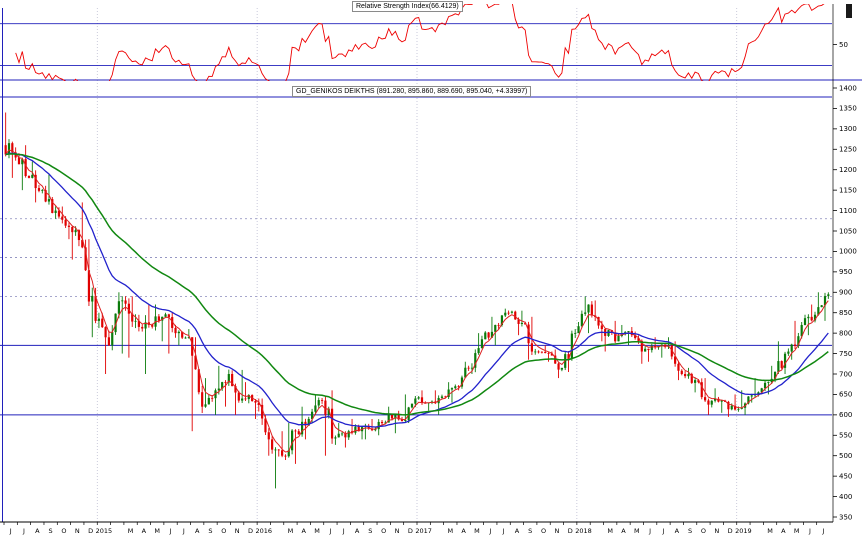 This screenshot has height=545, width=862. What do you see at coordinates (743, 531) in the screenshot?
I see `svg-text: 2019` at bounding box center [743, 531].